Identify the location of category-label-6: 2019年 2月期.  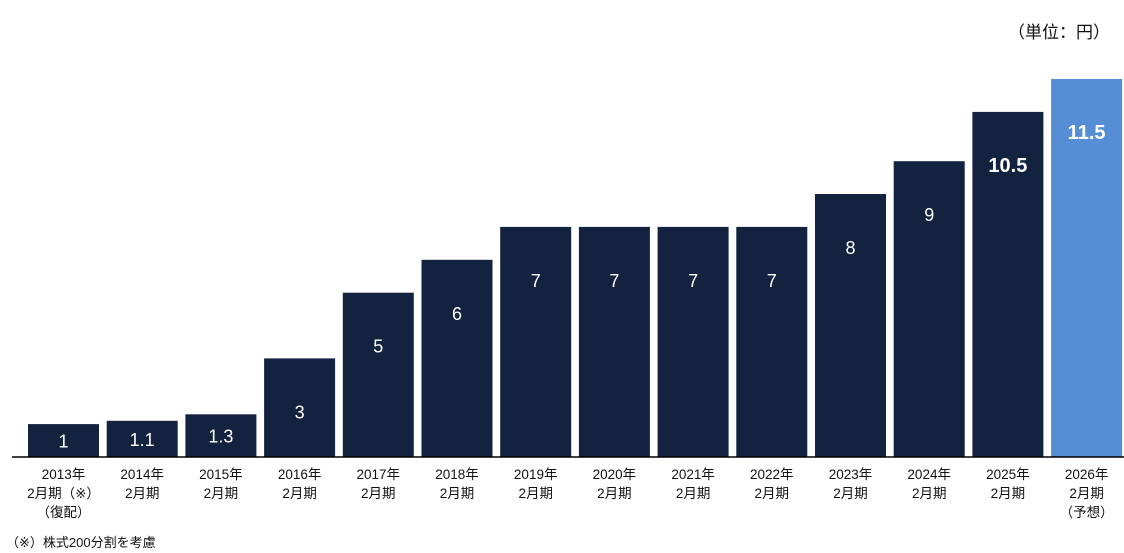
(536, 484).